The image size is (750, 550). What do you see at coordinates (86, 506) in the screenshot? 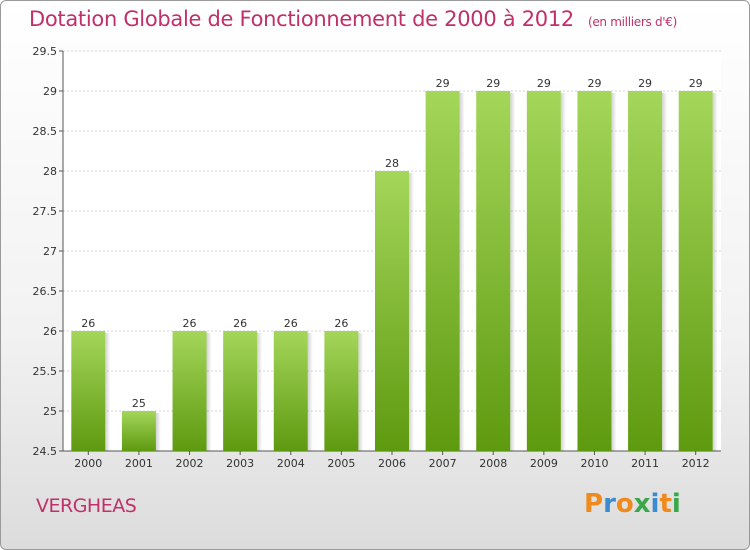
I see `commune-name: VERGHEAS` at bounding box center [86, 506].